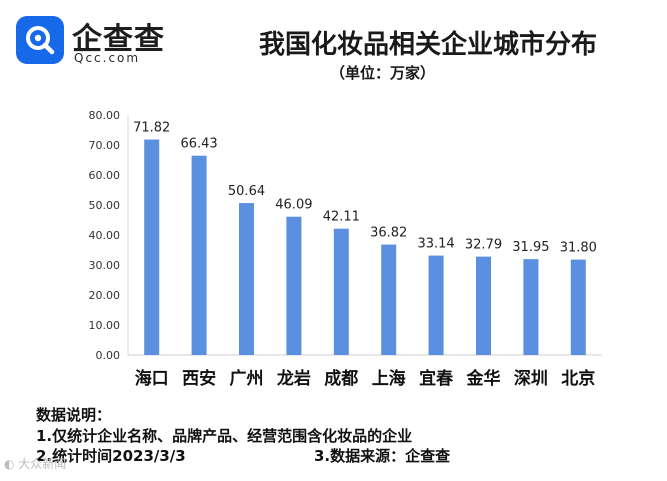  Describe the element at coordinates (293, 205) in the screenshot. I see `data-label: 46.09` at that location.